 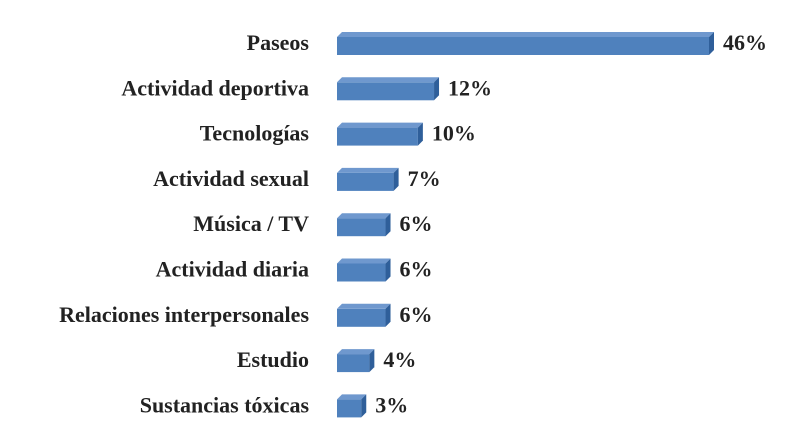 I want to click on value-label: 4%, so click(x=399, y=359).